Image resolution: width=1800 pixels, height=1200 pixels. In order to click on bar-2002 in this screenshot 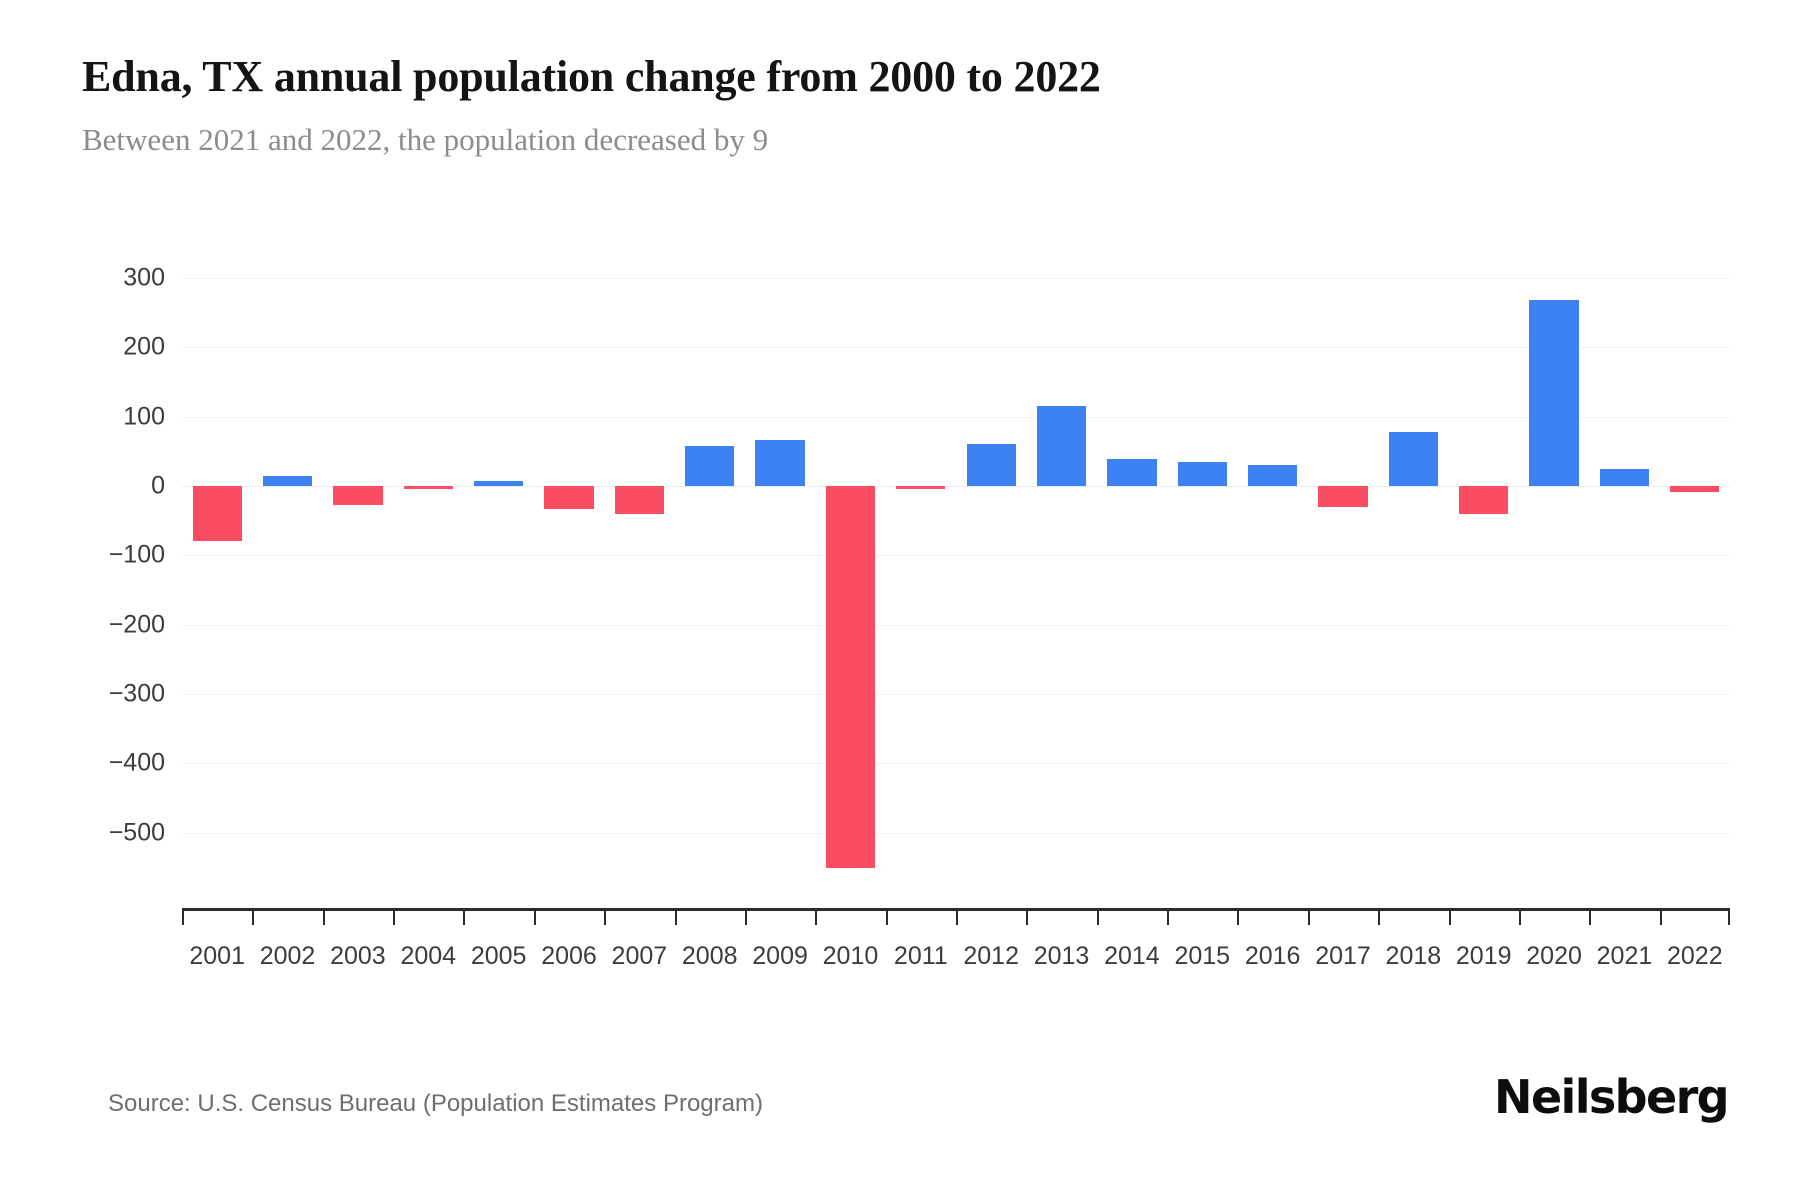, I will do `click(287, 481)`.